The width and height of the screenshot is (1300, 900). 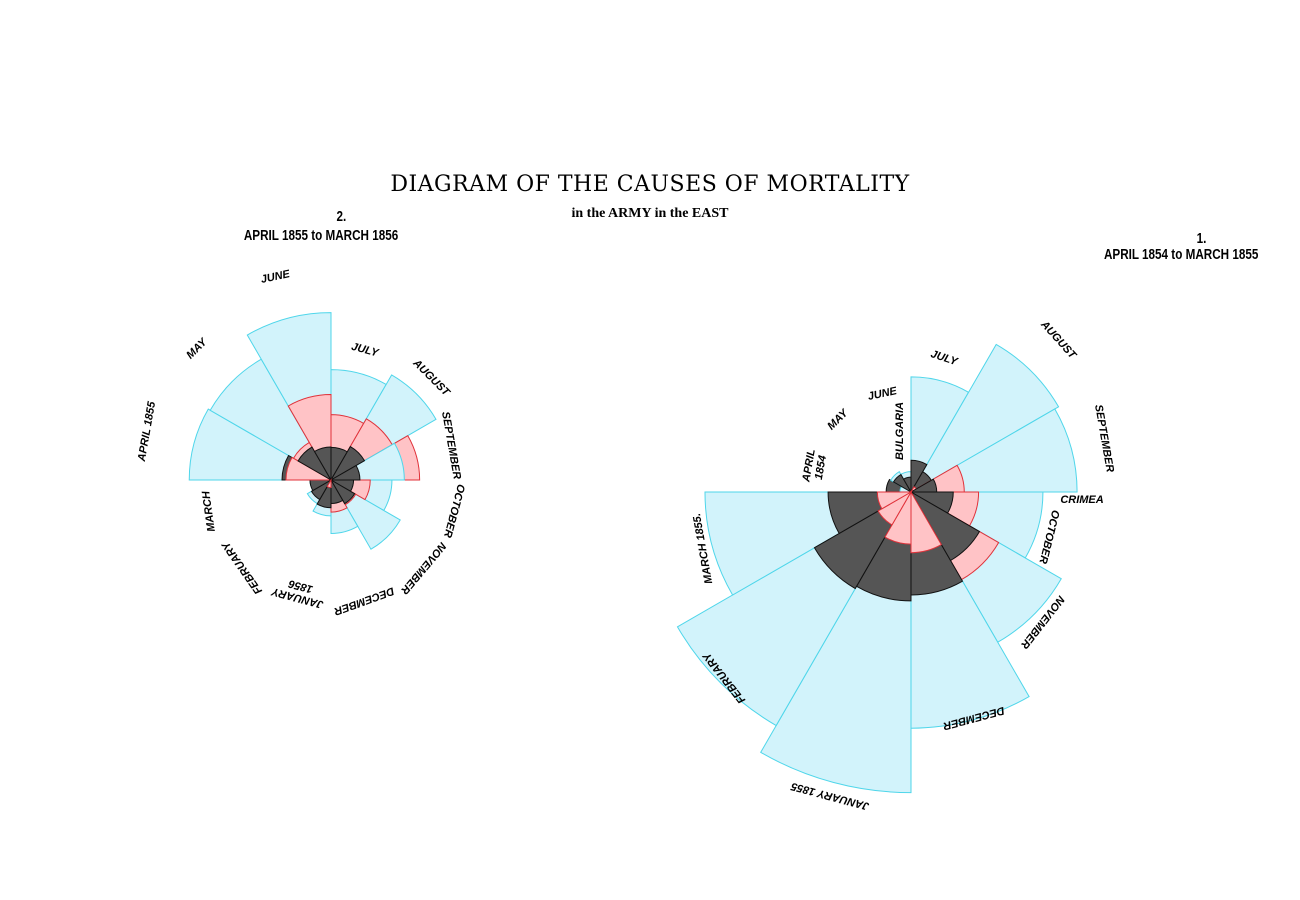 What do you see at coordinates (1181, 254) in the screenshot?
I see `panel-1-period: APRIL 1854 to MARCH 1855` at bounding box center [1181, 254].